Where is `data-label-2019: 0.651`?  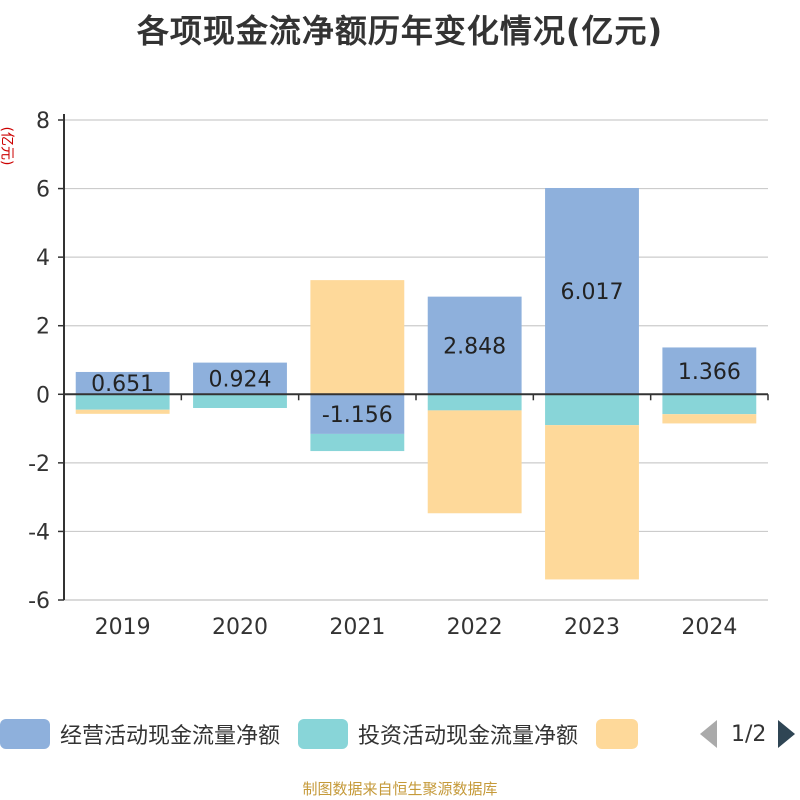
data-label-2019: 0.651 is located at coordinates (122, 384).